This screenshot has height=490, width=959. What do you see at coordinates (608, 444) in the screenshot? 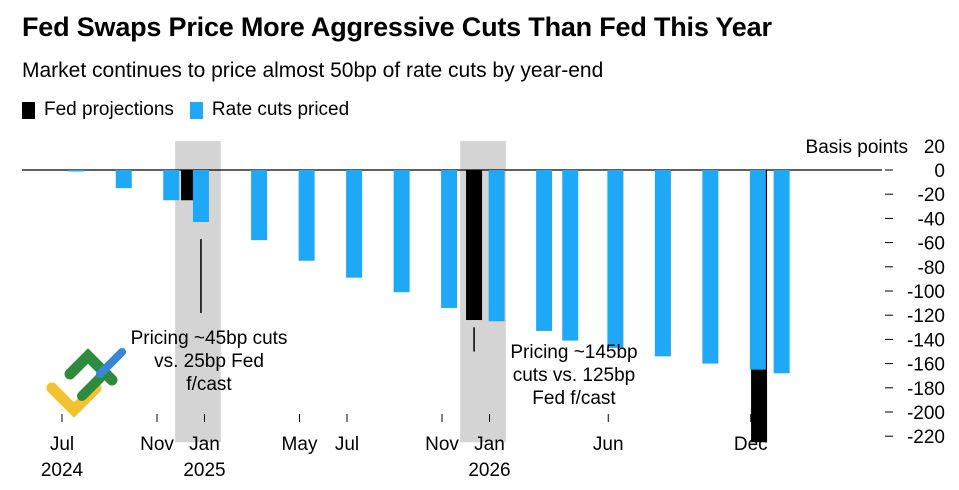
I see `x-tick-label-8: Jun` at bounding box center [608, 444].